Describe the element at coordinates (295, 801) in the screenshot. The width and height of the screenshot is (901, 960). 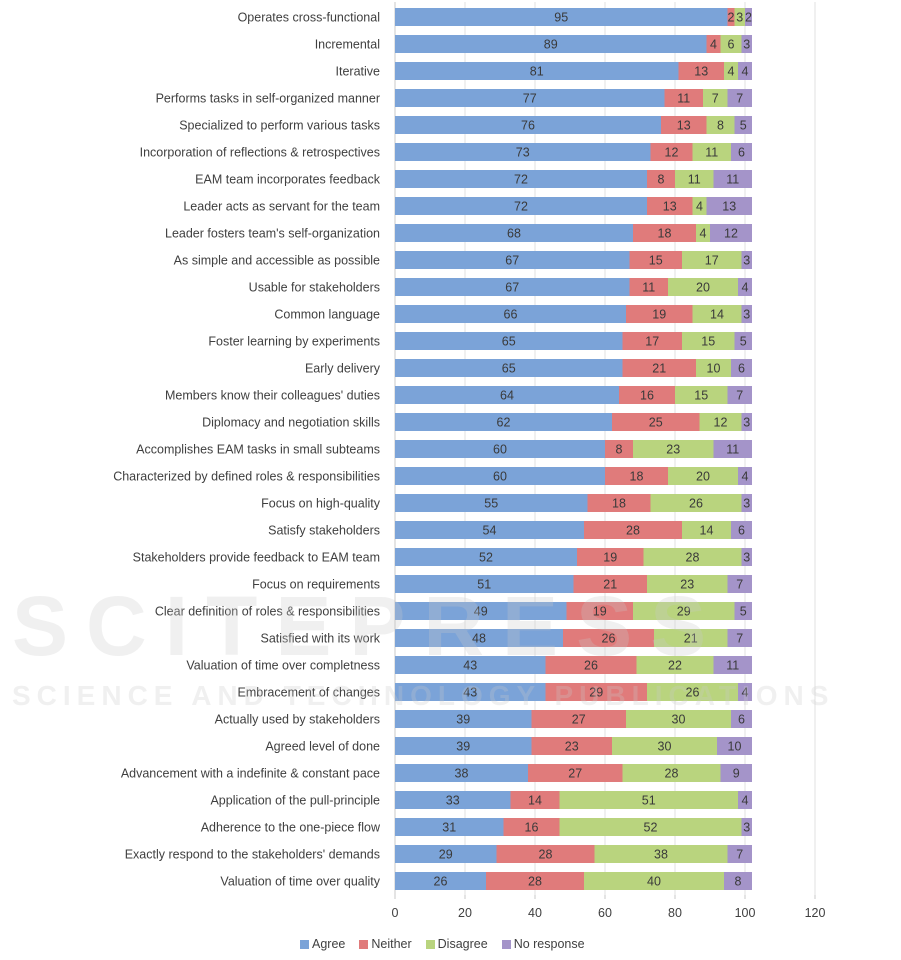
I see `category-label: Application of the pull-principle` at that location.